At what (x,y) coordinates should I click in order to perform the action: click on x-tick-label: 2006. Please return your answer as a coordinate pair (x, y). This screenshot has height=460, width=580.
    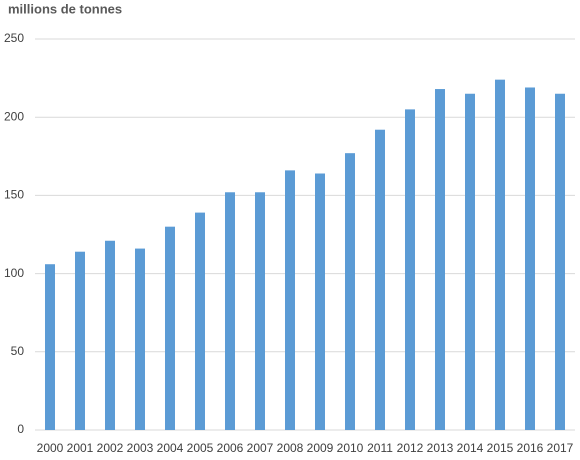
    Looking at the image, I should click on (230, 448).